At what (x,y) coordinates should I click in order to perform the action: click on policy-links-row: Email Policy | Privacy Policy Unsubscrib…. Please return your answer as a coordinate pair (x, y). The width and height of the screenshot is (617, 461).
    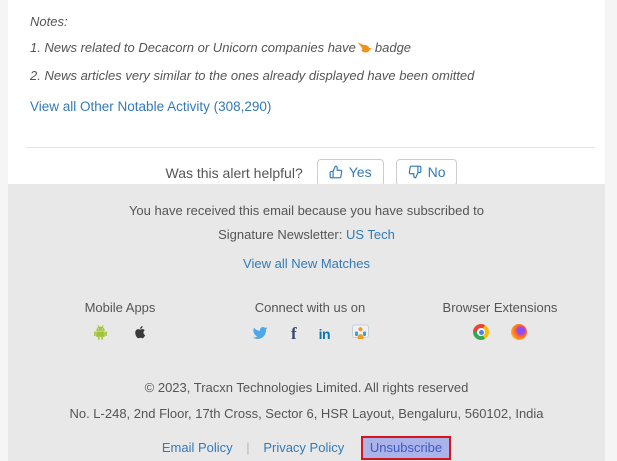
    Looking at the image, I should click on (306, 448).